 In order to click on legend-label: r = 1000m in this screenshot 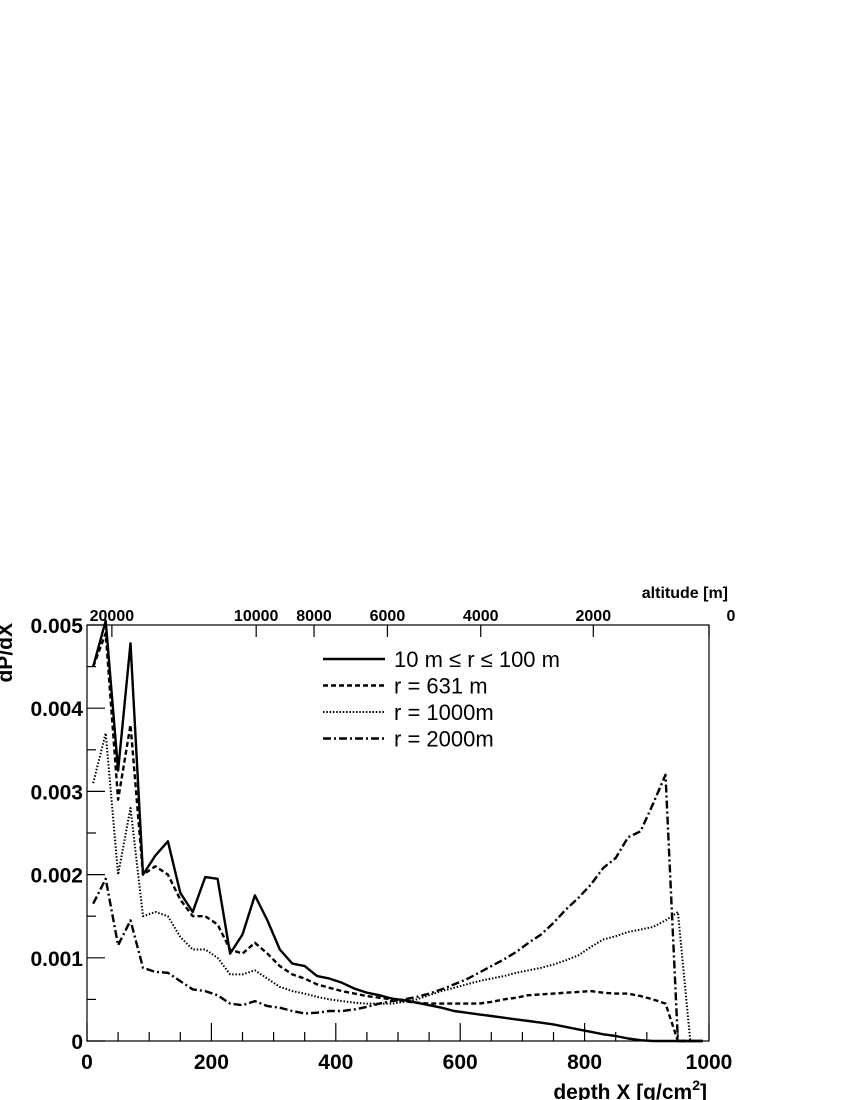, I will do `click(444, 712)`.